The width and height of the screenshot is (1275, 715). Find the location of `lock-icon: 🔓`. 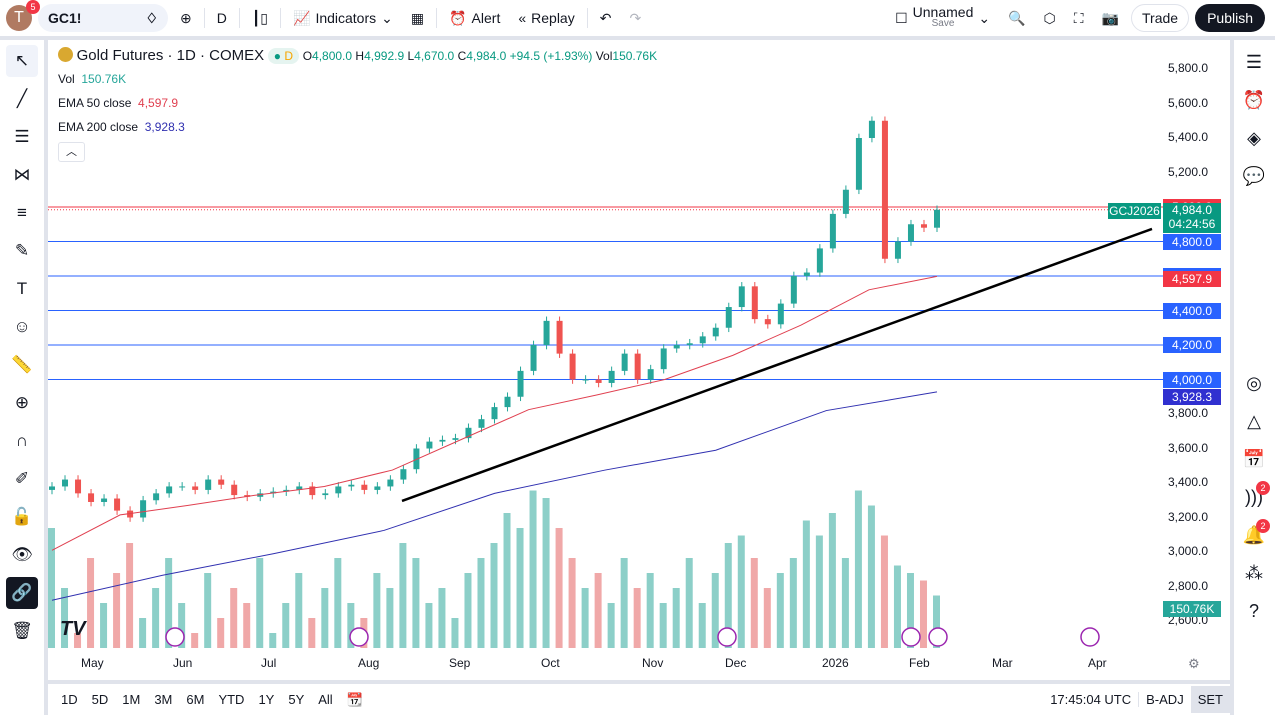

lock-icon: 🔓 is located at coordinates (22, 516).